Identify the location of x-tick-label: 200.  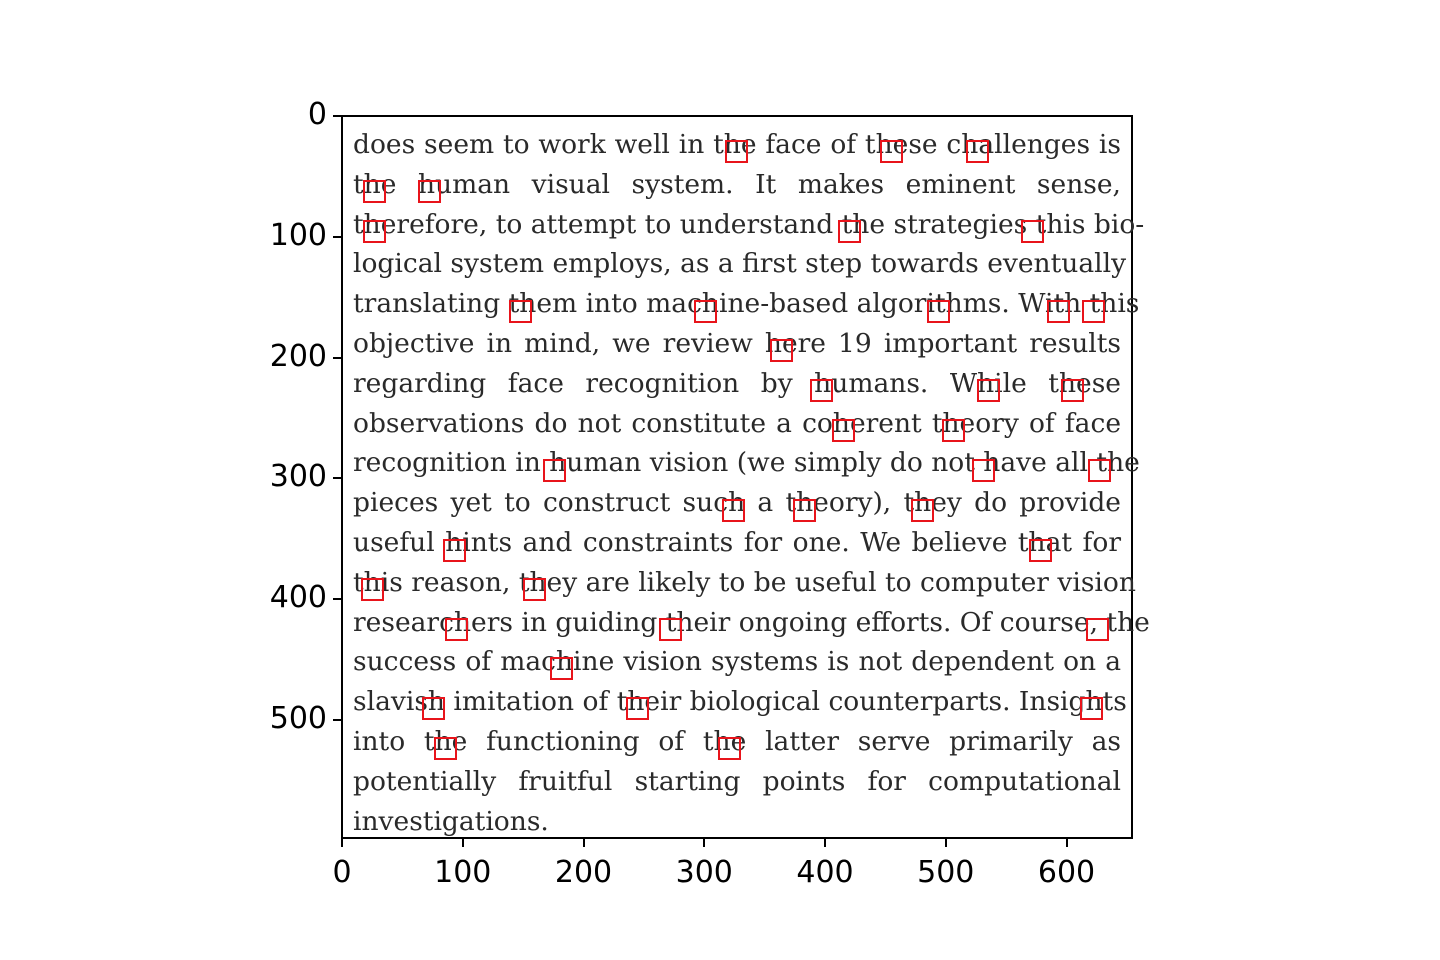
(583, 872).